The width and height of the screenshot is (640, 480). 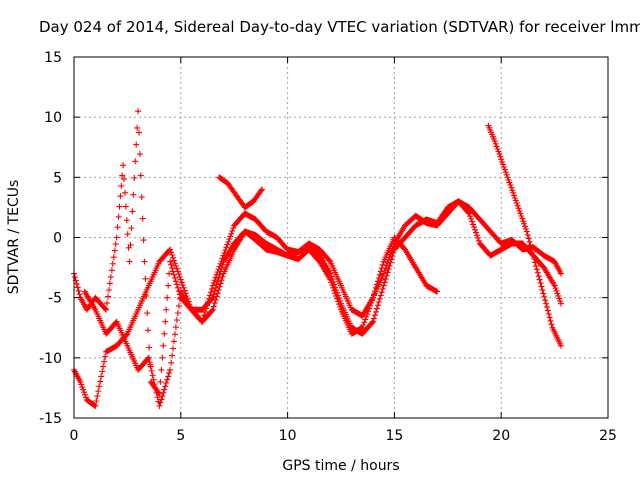 I want to click on x-tick-label: 0, so click(x=74, y=436).